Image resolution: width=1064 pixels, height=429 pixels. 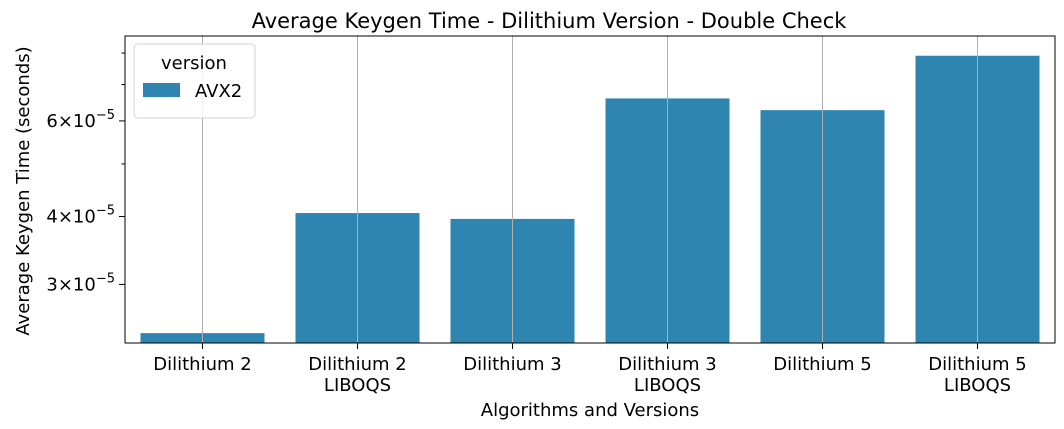 I want to click on y-tick-label: 4×10⁻⁵, so click(x=80, y=216).